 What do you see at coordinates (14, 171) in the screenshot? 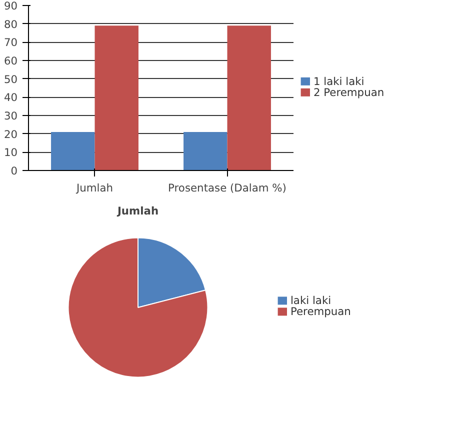
I see `y-tick-label: 0` at bounding box center [14, 171].